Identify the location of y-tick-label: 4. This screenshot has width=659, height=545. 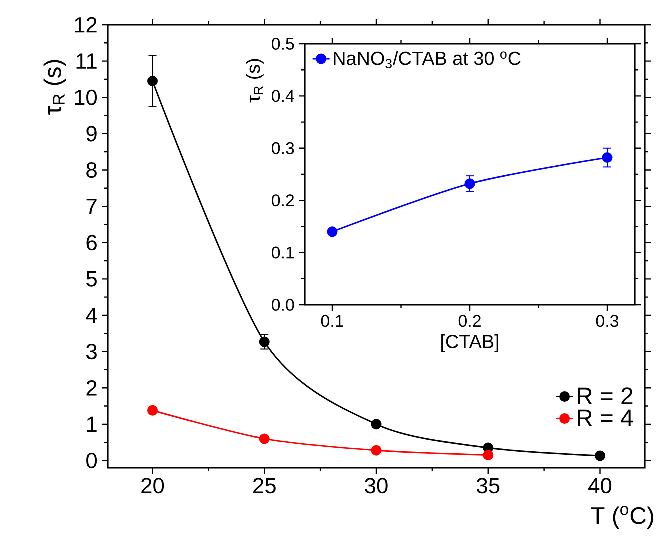
(92, 316).